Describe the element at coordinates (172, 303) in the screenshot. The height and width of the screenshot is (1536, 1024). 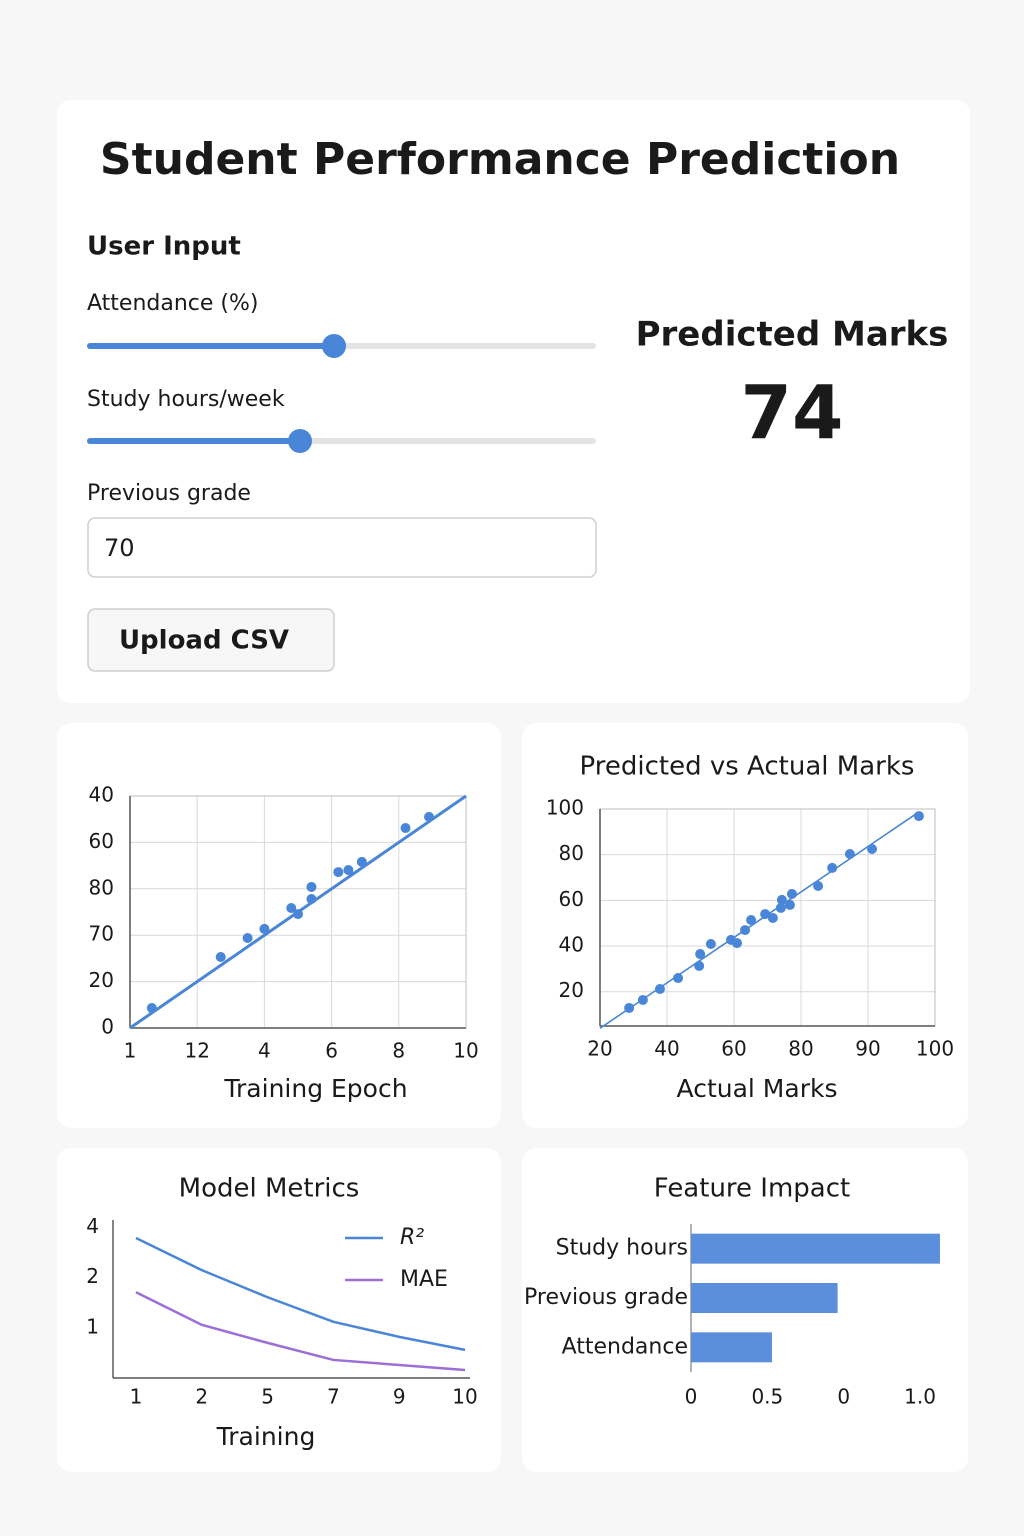
I see `field-label: Attendance (%)` at that location.